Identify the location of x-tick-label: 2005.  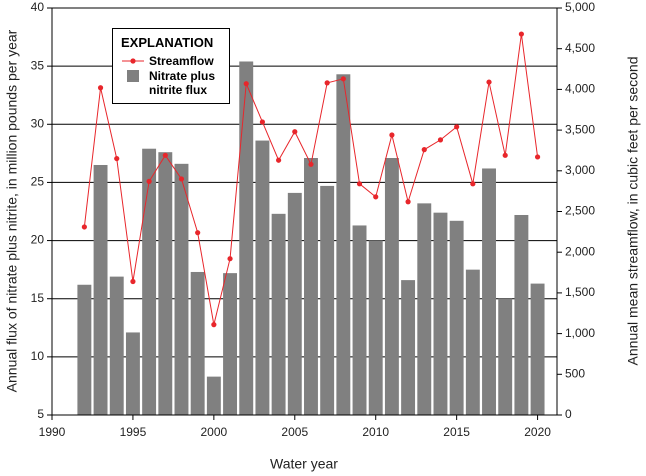
(294, 432).